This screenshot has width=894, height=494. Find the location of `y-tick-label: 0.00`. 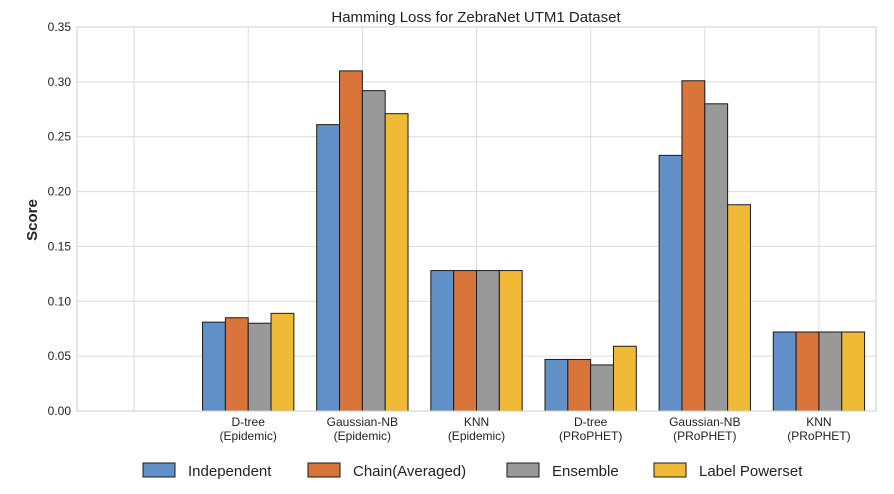

y-tick-label: 0.00 is located at coordinates (60, 411).